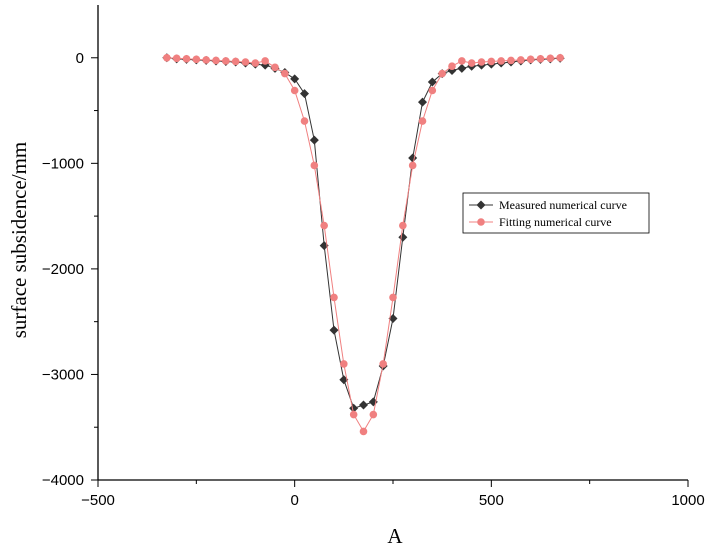 This screenshot has height=549, width=713. Describe the element at coordinates (563, 205) in the screenshot. I see `legend-label: Measured numerical curve` at that location.